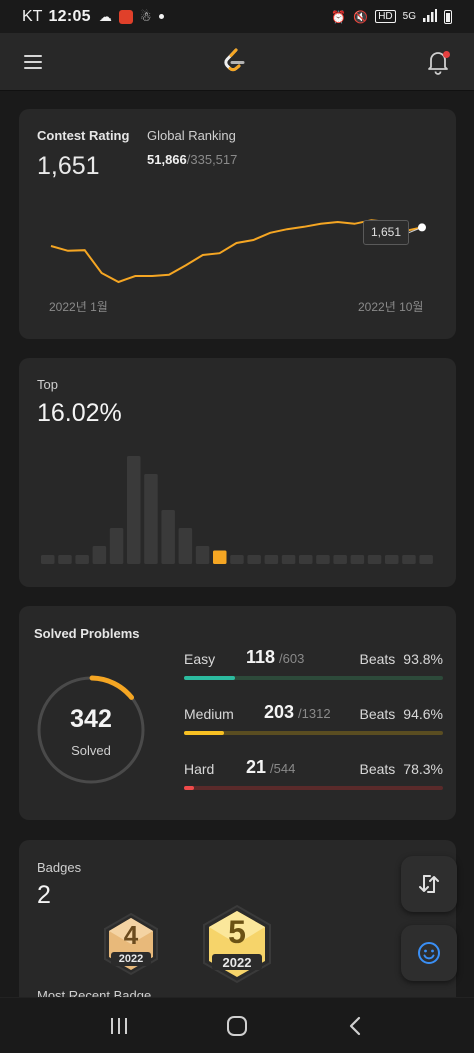 The width and height of the screenshot is (474, 1053). I want to click on rating-line, so click(236, 251).